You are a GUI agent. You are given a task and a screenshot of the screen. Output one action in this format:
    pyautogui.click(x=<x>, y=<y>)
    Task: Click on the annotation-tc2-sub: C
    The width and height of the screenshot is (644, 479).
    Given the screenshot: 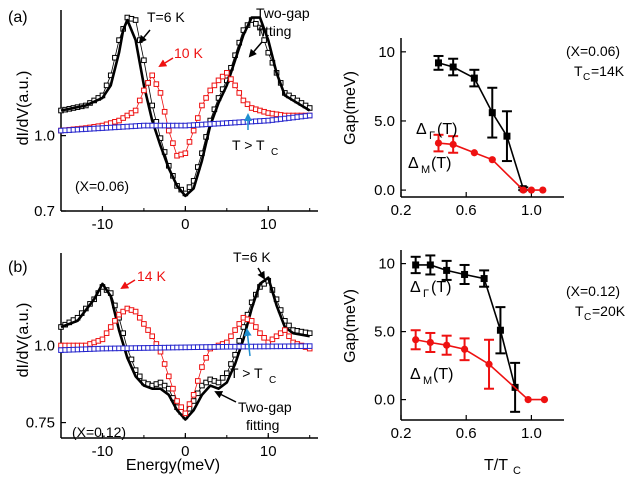 What is the action you would take?
    pyautogui.click(x=587, y=317)
    